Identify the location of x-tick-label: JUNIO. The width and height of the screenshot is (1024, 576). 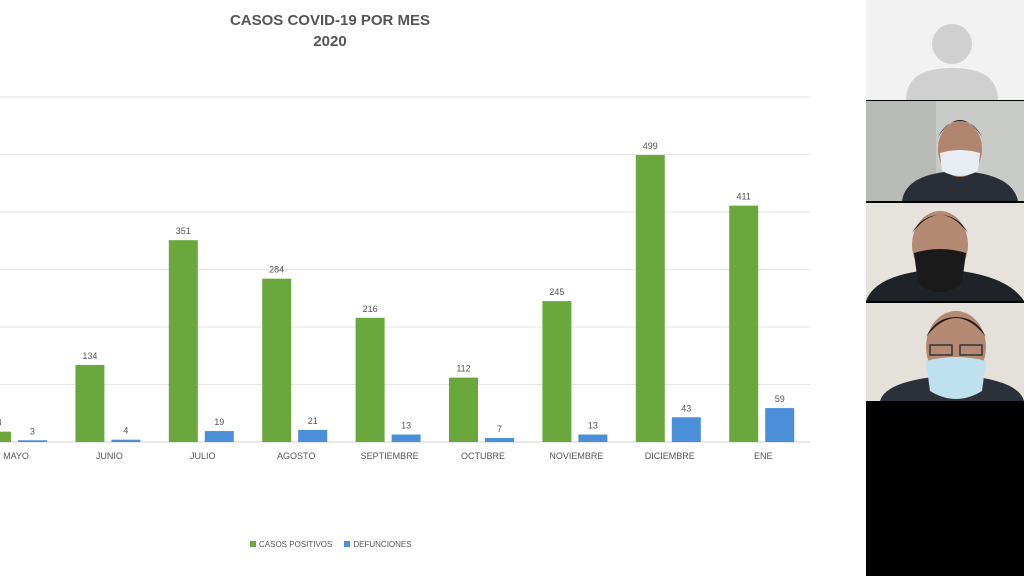
(109, 456).